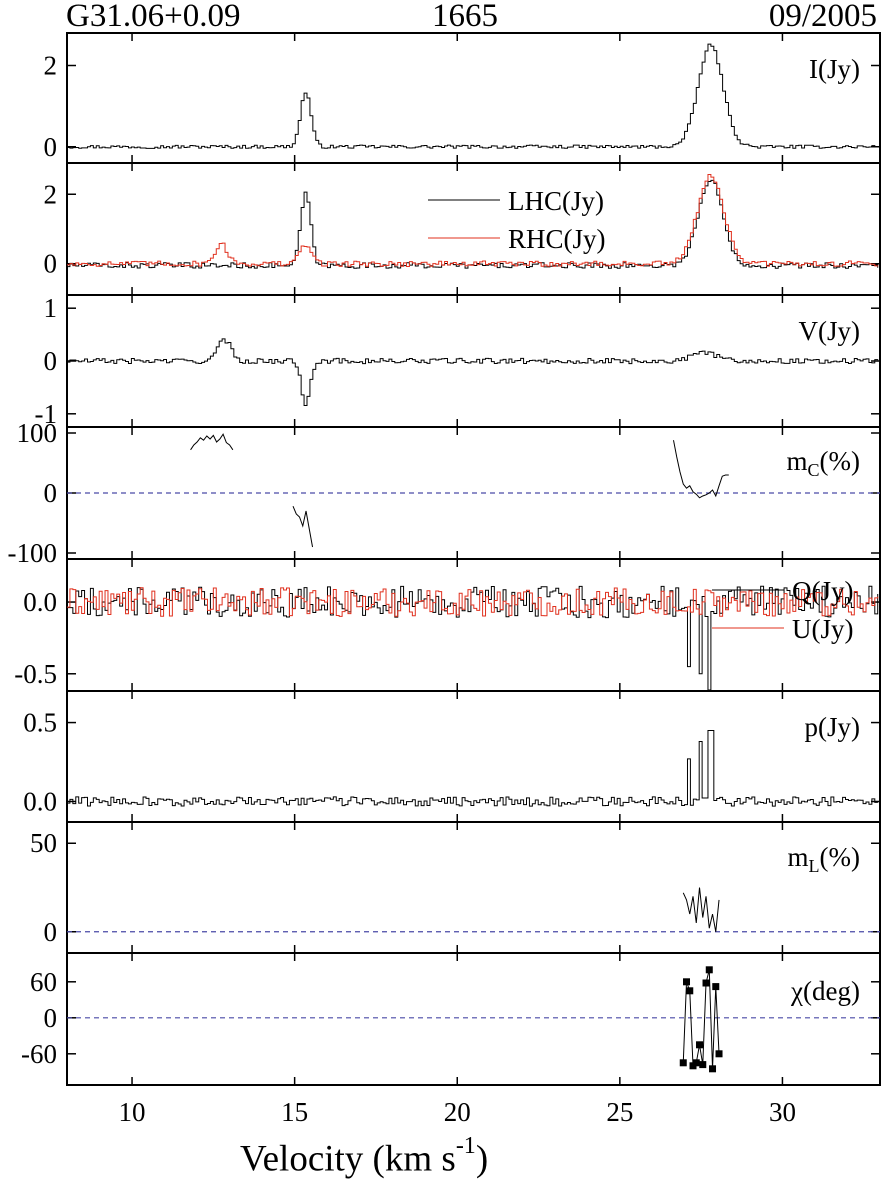  Describe the element at coordinates (556, 201) in the screenshot. I see `legend-label: LHC(Jy)` at that location.